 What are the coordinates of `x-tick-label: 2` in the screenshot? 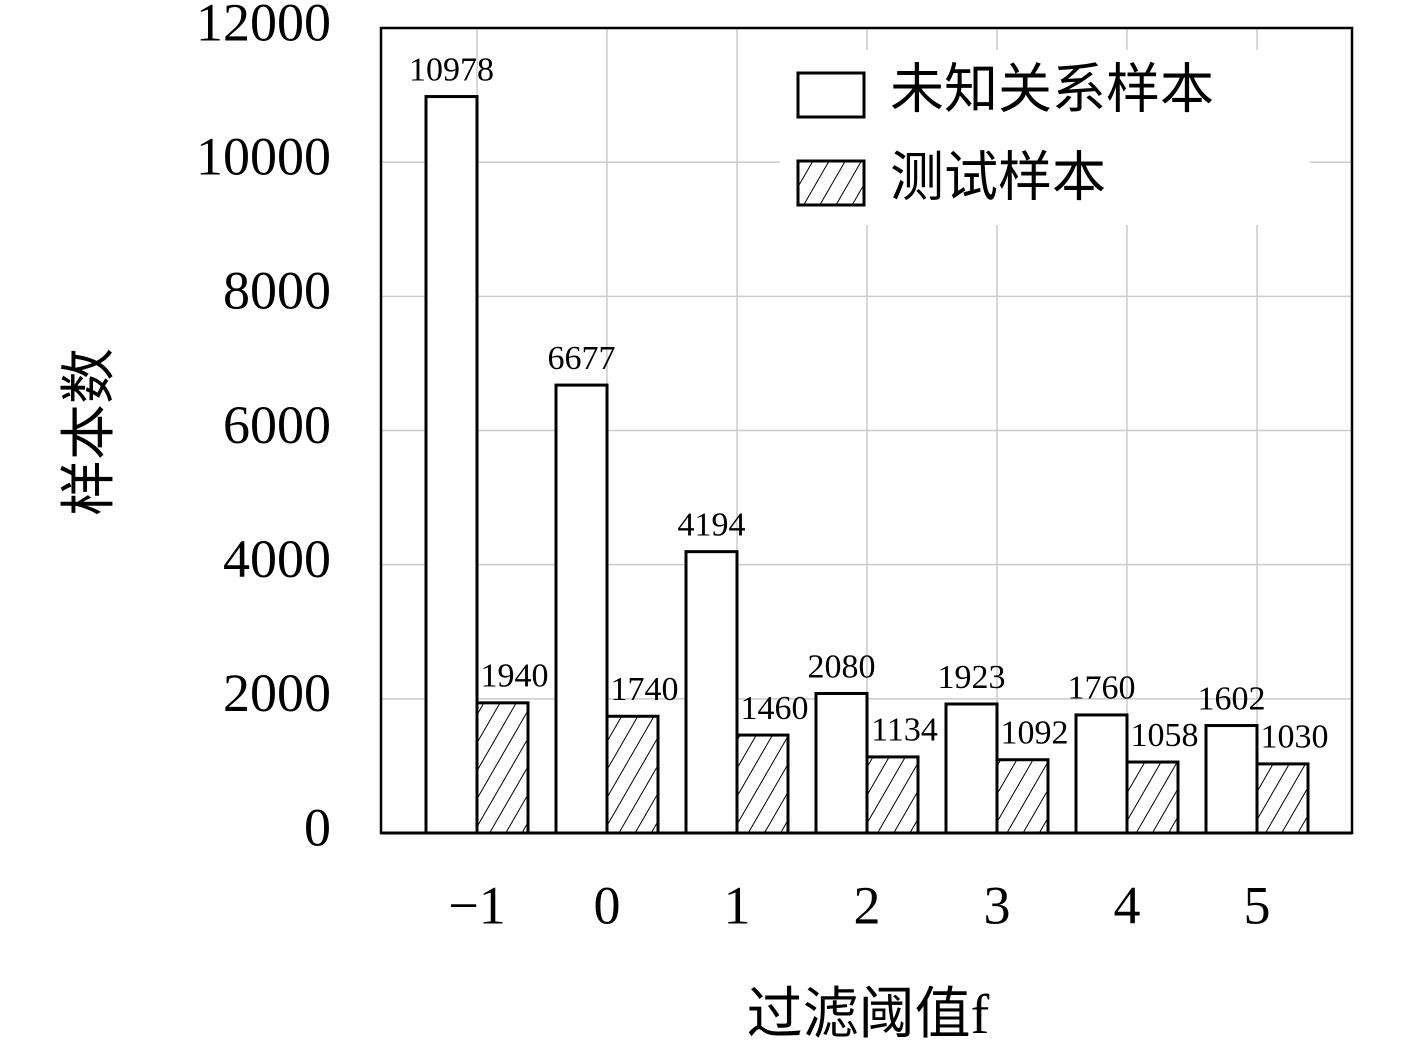 It's located at (867, 905).